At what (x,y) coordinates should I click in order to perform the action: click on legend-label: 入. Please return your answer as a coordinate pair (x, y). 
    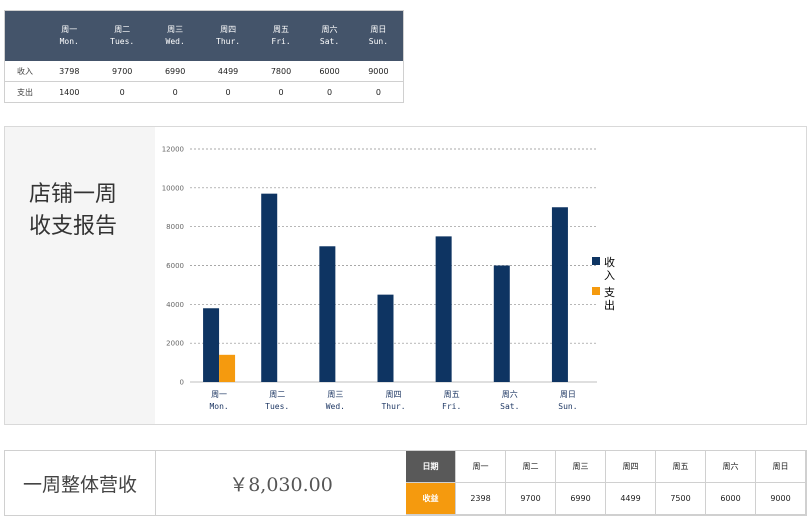
    Looking at the image, I should click on (609, 275).